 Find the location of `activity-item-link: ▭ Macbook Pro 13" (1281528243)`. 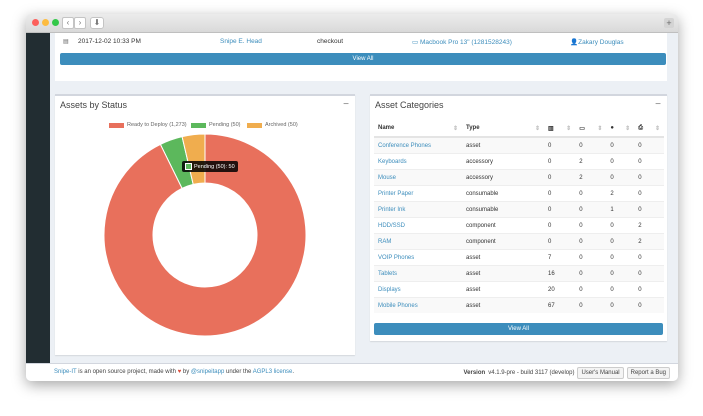

activity-item-link: ▭ Macbook Pro 13" (1281528243) is located at coordinates (462, 42).